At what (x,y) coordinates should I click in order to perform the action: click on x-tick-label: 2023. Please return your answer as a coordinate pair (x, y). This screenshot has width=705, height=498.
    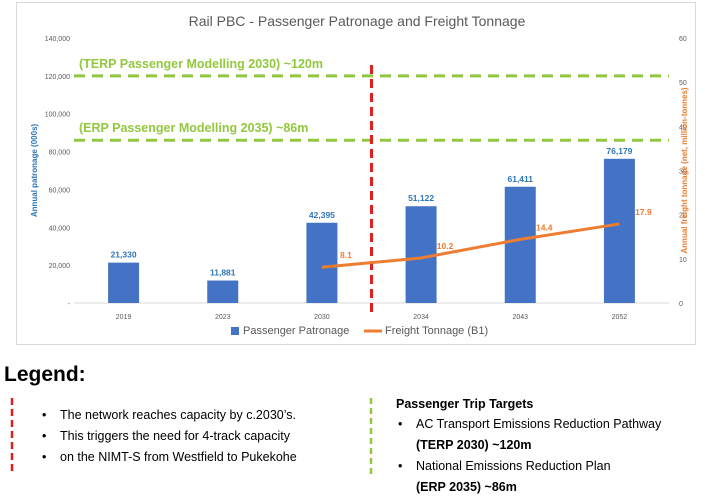
    Looking at the image, I should click on (223, 317).